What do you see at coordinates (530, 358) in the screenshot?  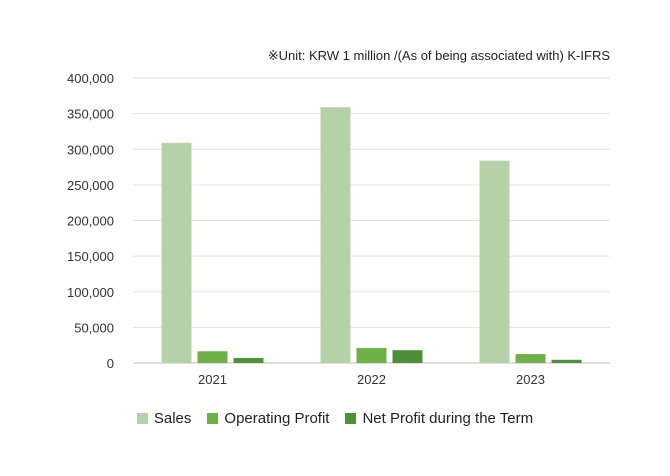 I see `bar-operating-profit-2023` at bounding box center [530, 358].